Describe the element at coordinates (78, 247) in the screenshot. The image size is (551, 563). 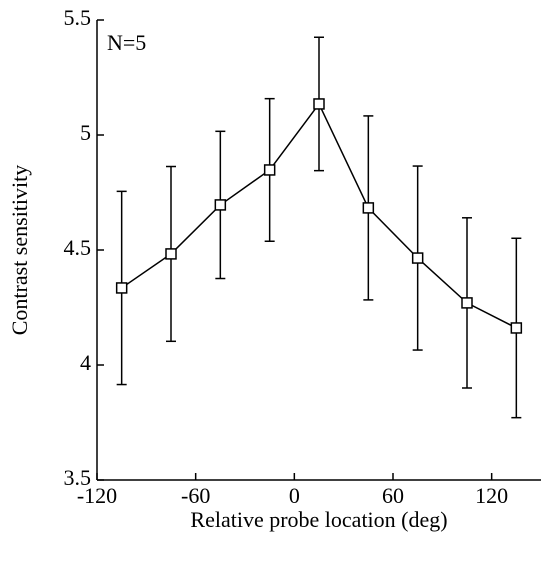
I see `y-tick-label: 4.5` at that location.